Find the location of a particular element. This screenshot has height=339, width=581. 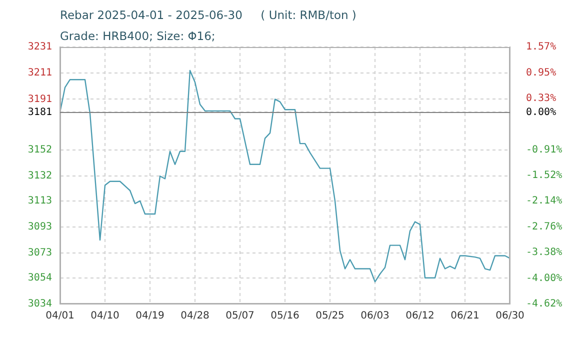

x-tick-label: 04/28 is located at coordinates (195, 316).